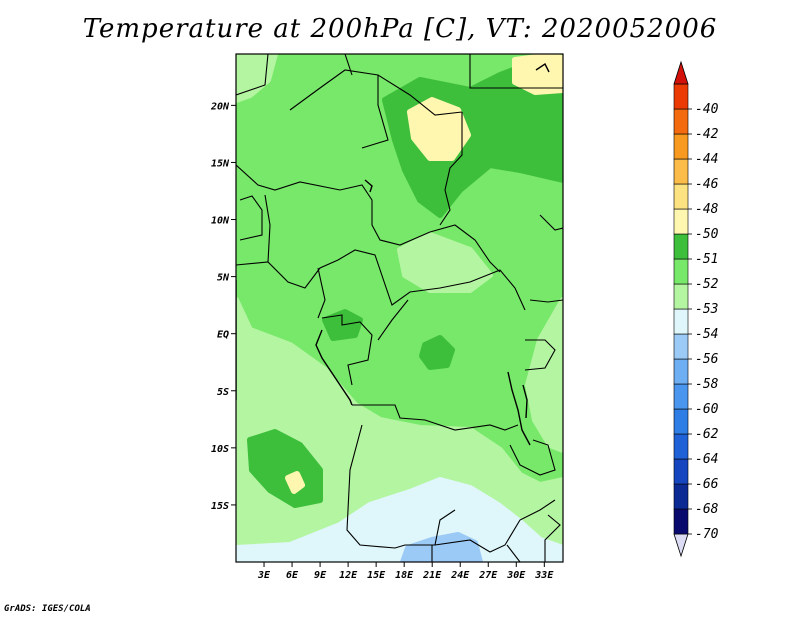 The height and width of the screenshot is (618, 800). Describe the element at coordinates (47, 609) in the screenshot. I see `grads-credit: GrADS: IGES/COLA` at that location.